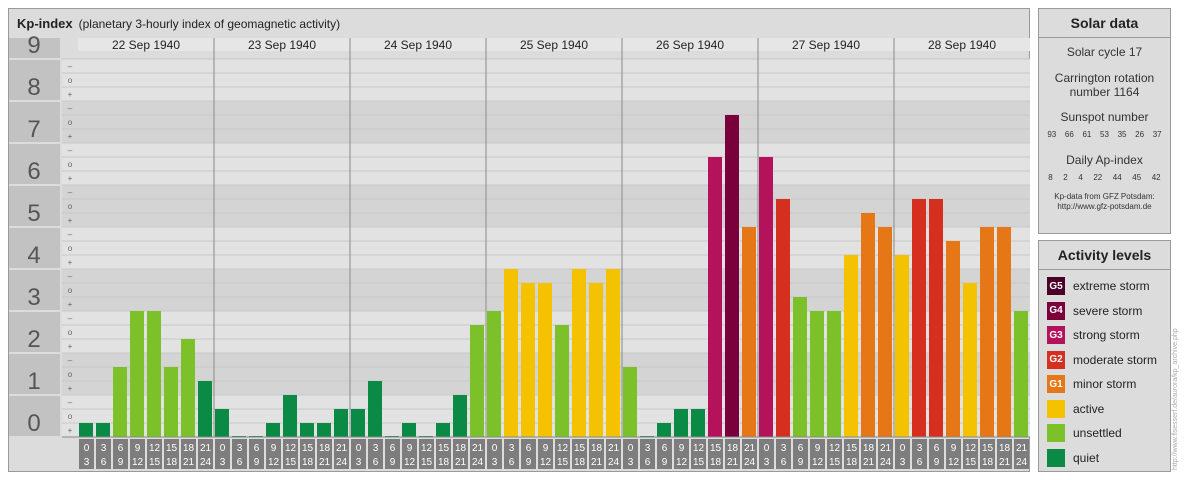 The width and height of the screenshot is (1184, 480). Describe the element at coordinates (33, 423) in the screenshot. I see `y-tick-label: 0` at that location.